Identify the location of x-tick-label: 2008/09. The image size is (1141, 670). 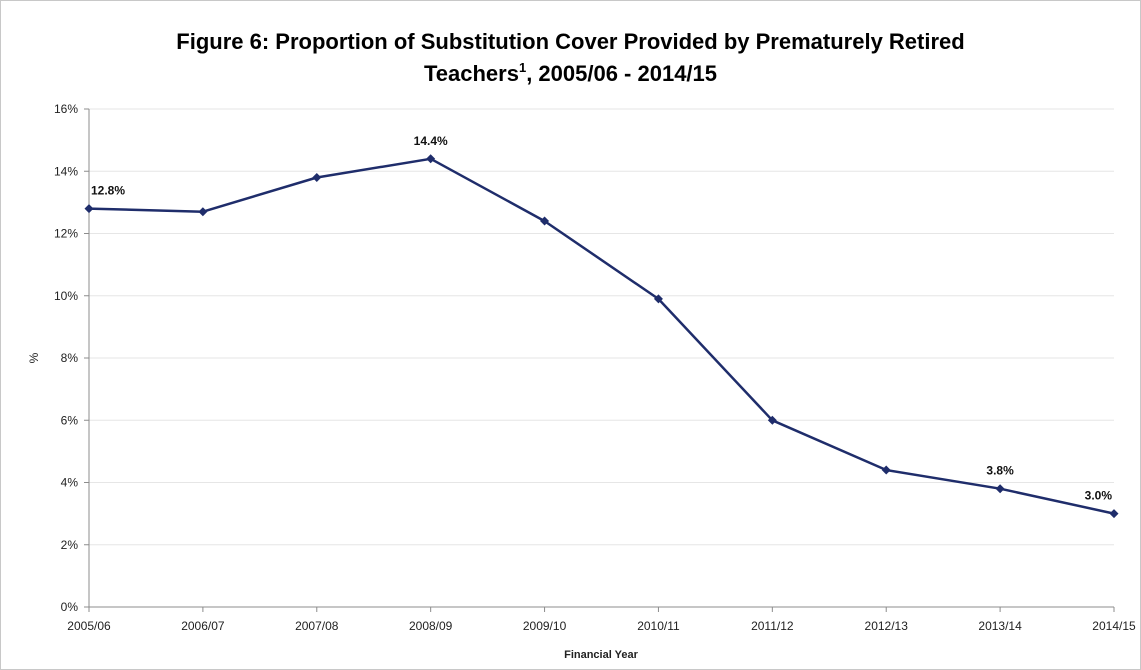
(431, 626).